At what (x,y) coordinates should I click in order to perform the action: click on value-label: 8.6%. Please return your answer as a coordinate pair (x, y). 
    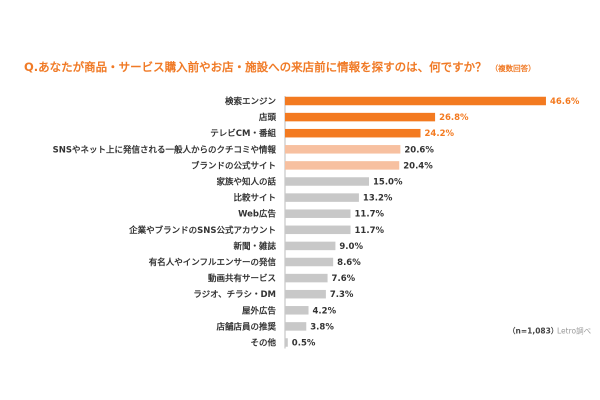
    Looking at the image, I should click on (349, 263).